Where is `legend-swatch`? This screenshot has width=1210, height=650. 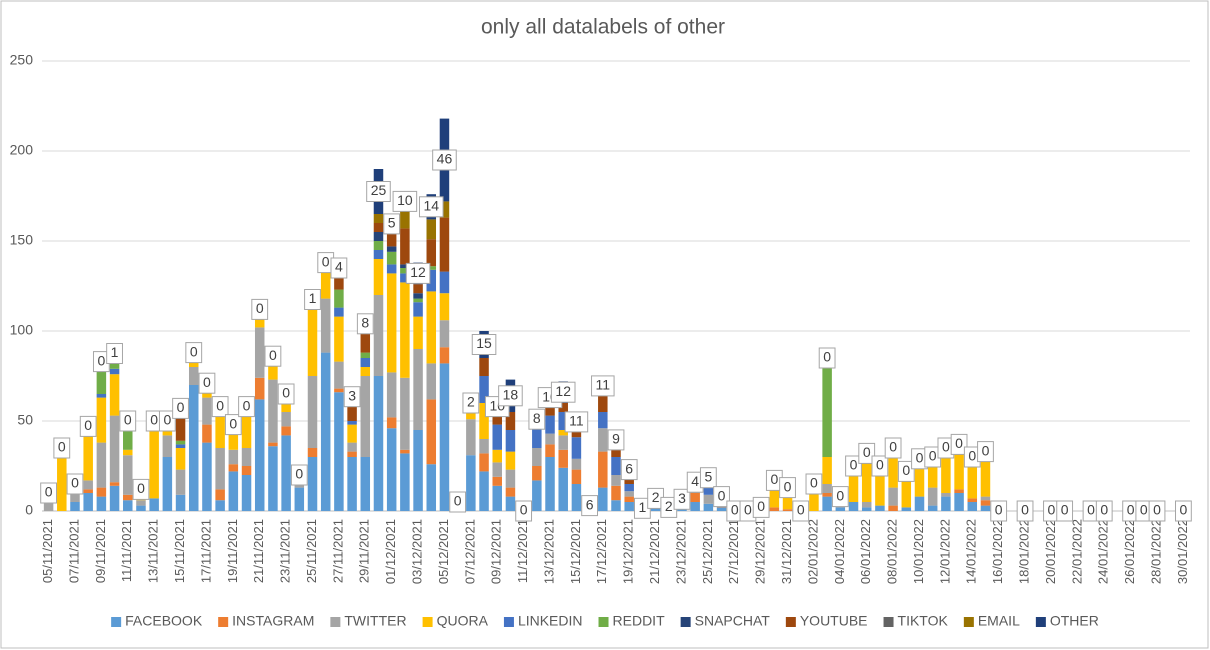
legend-swatch is located at coordinates (888, 622).